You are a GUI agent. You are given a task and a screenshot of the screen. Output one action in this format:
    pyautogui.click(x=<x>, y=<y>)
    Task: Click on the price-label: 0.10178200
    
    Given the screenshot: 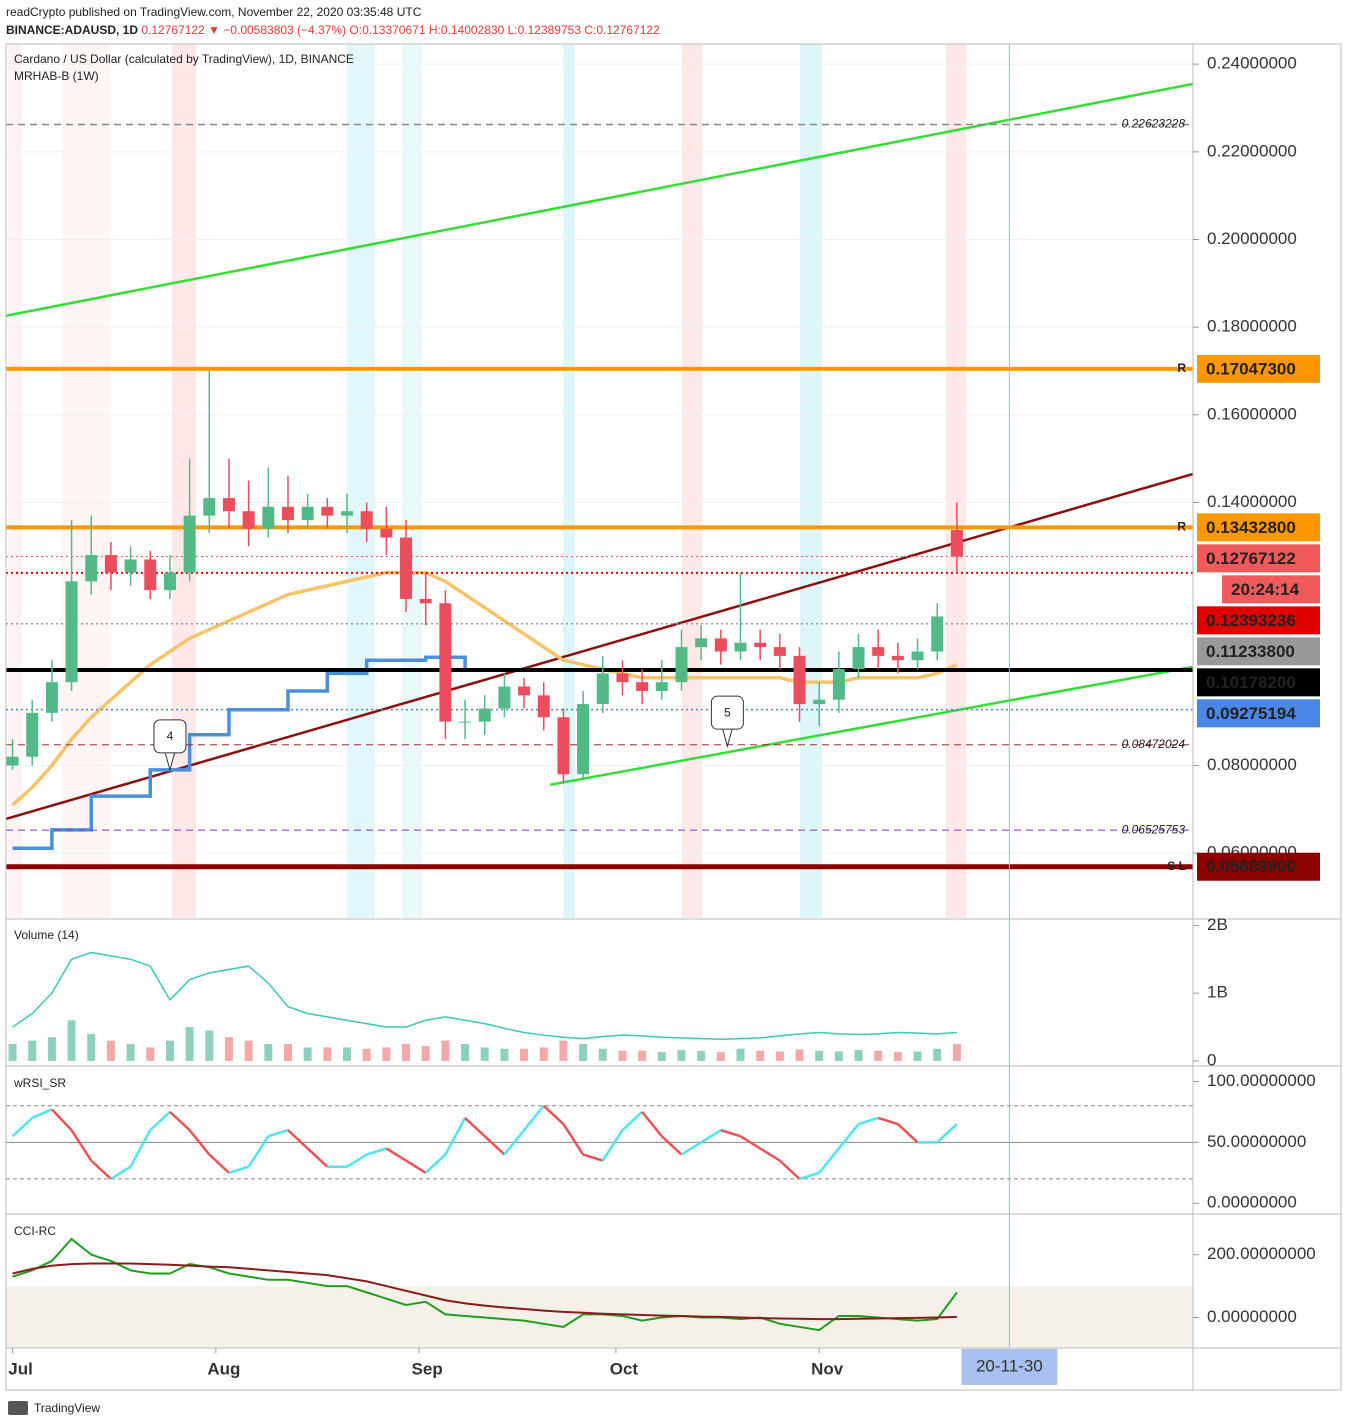 What is the action you would take?
    pyautogui.click(x=1251, y=682)
    